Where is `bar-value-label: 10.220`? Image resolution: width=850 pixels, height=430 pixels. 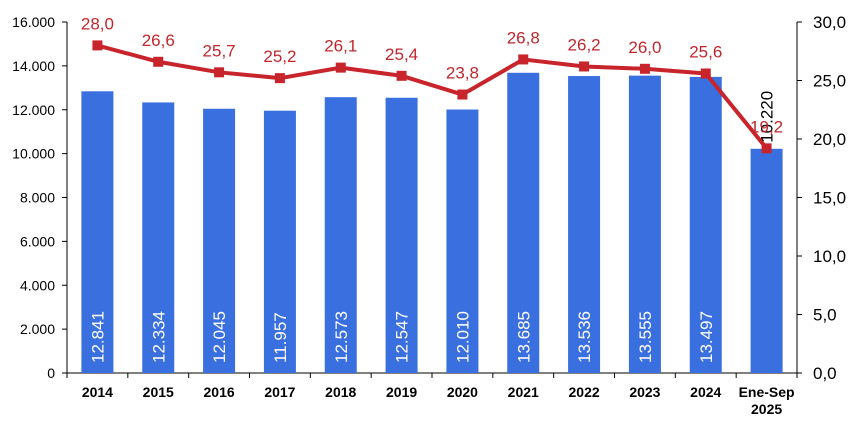
bar-value-label: 10.220 is located at coordinates (767, 117).